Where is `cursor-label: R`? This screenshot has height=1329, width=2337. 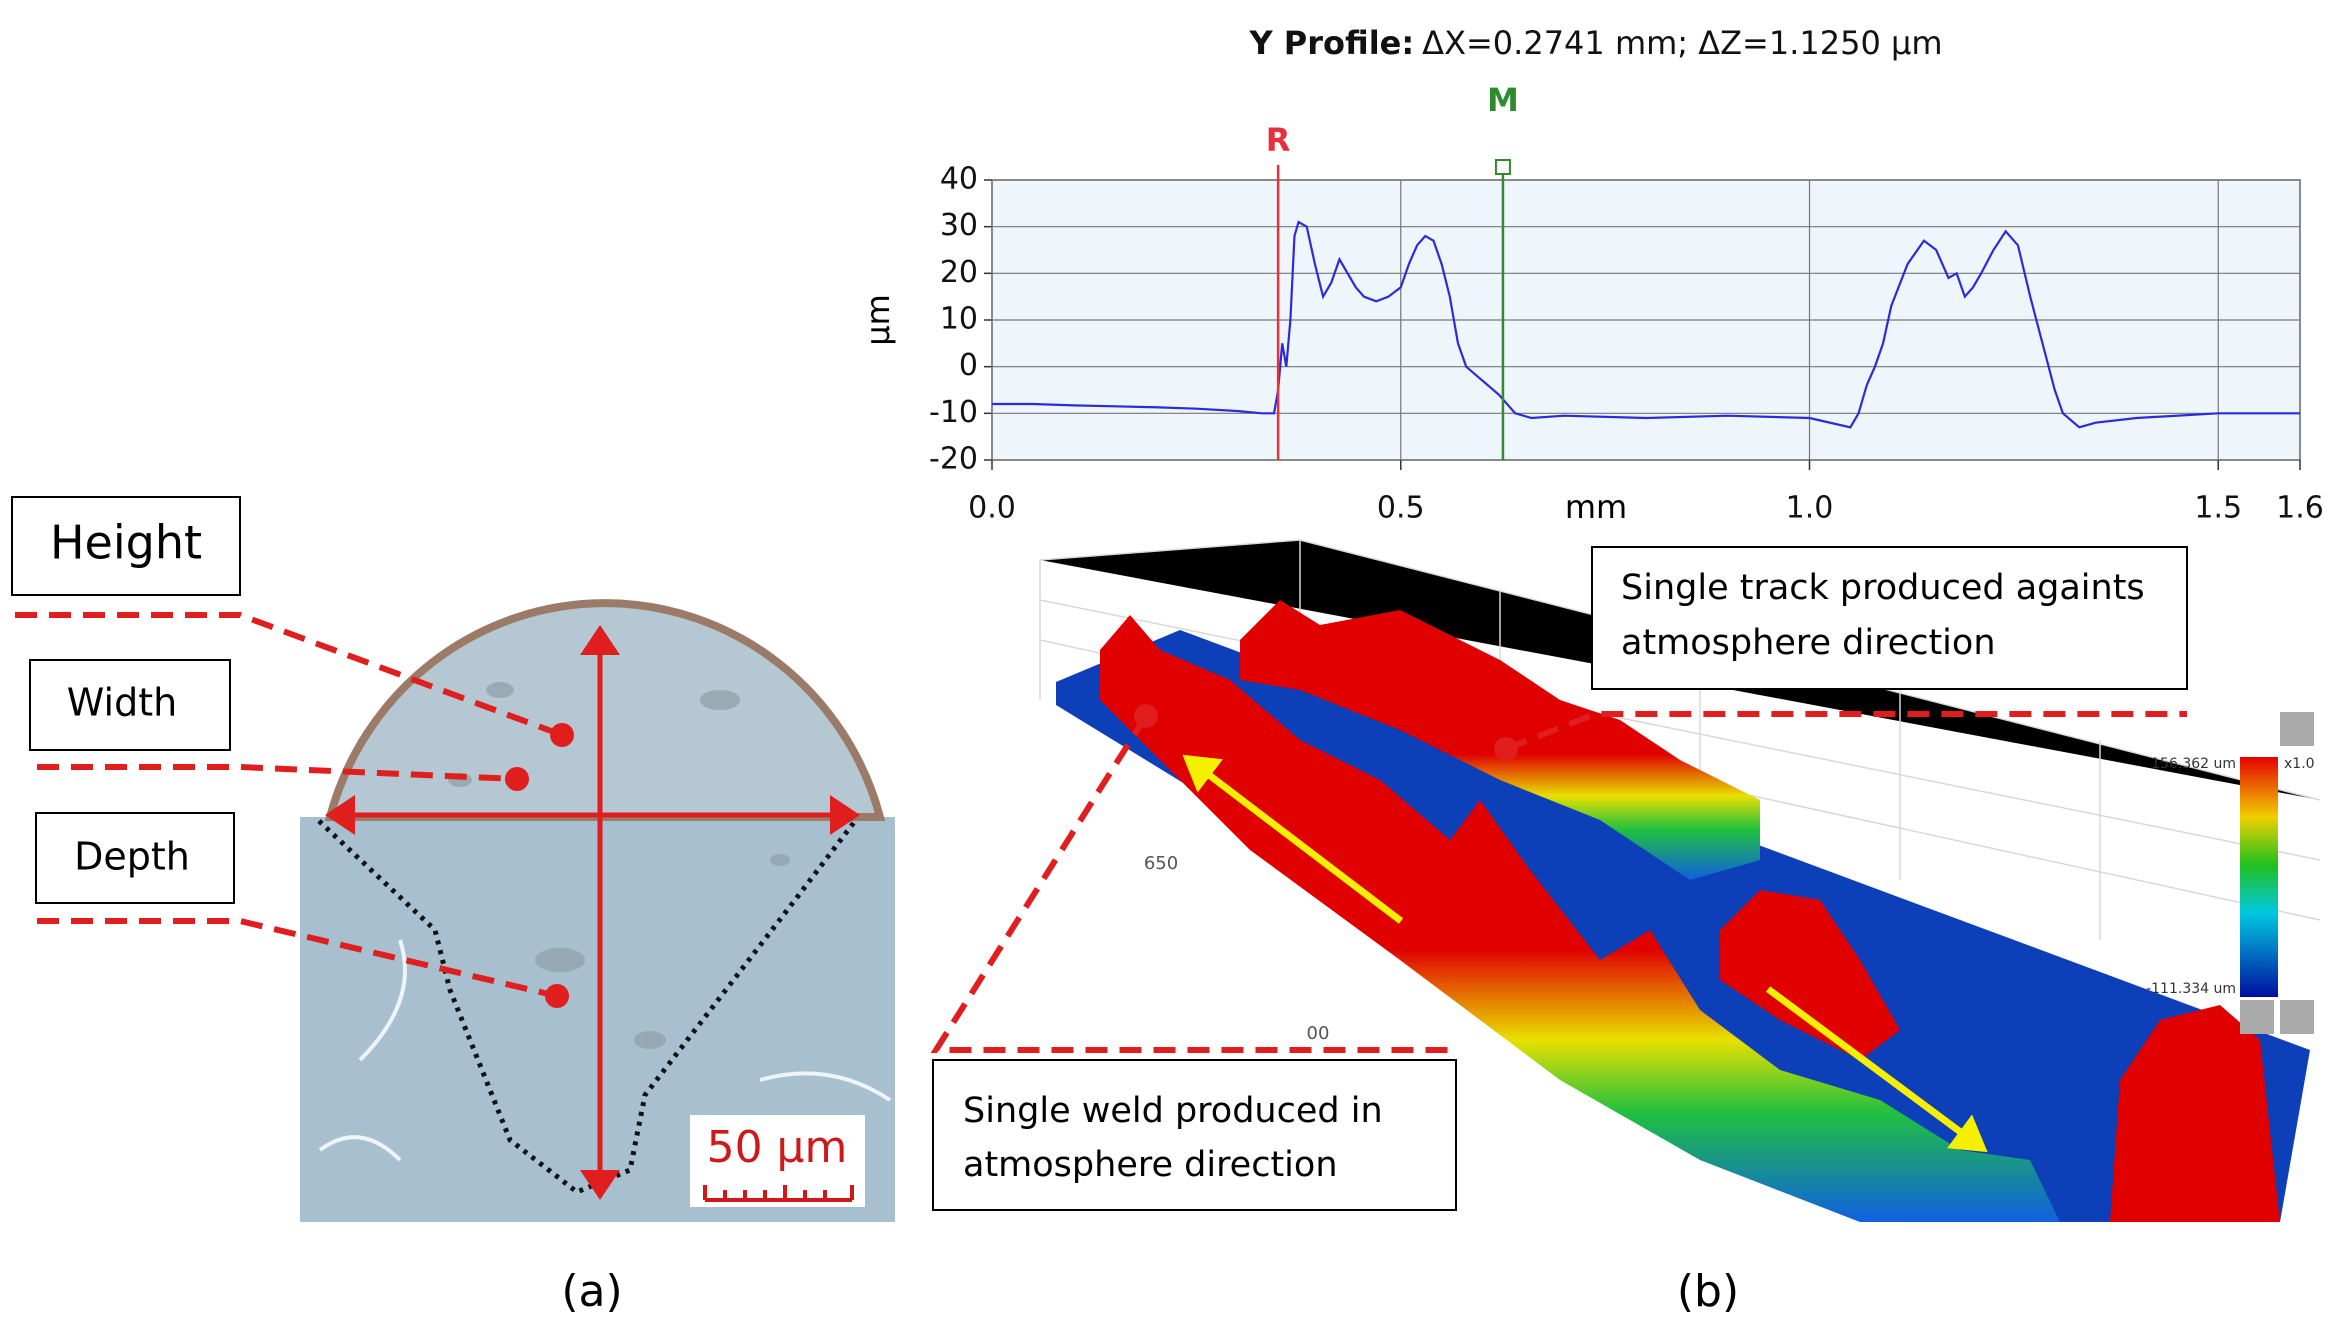
cursor-label: R is located at coordinates (1278, 140).